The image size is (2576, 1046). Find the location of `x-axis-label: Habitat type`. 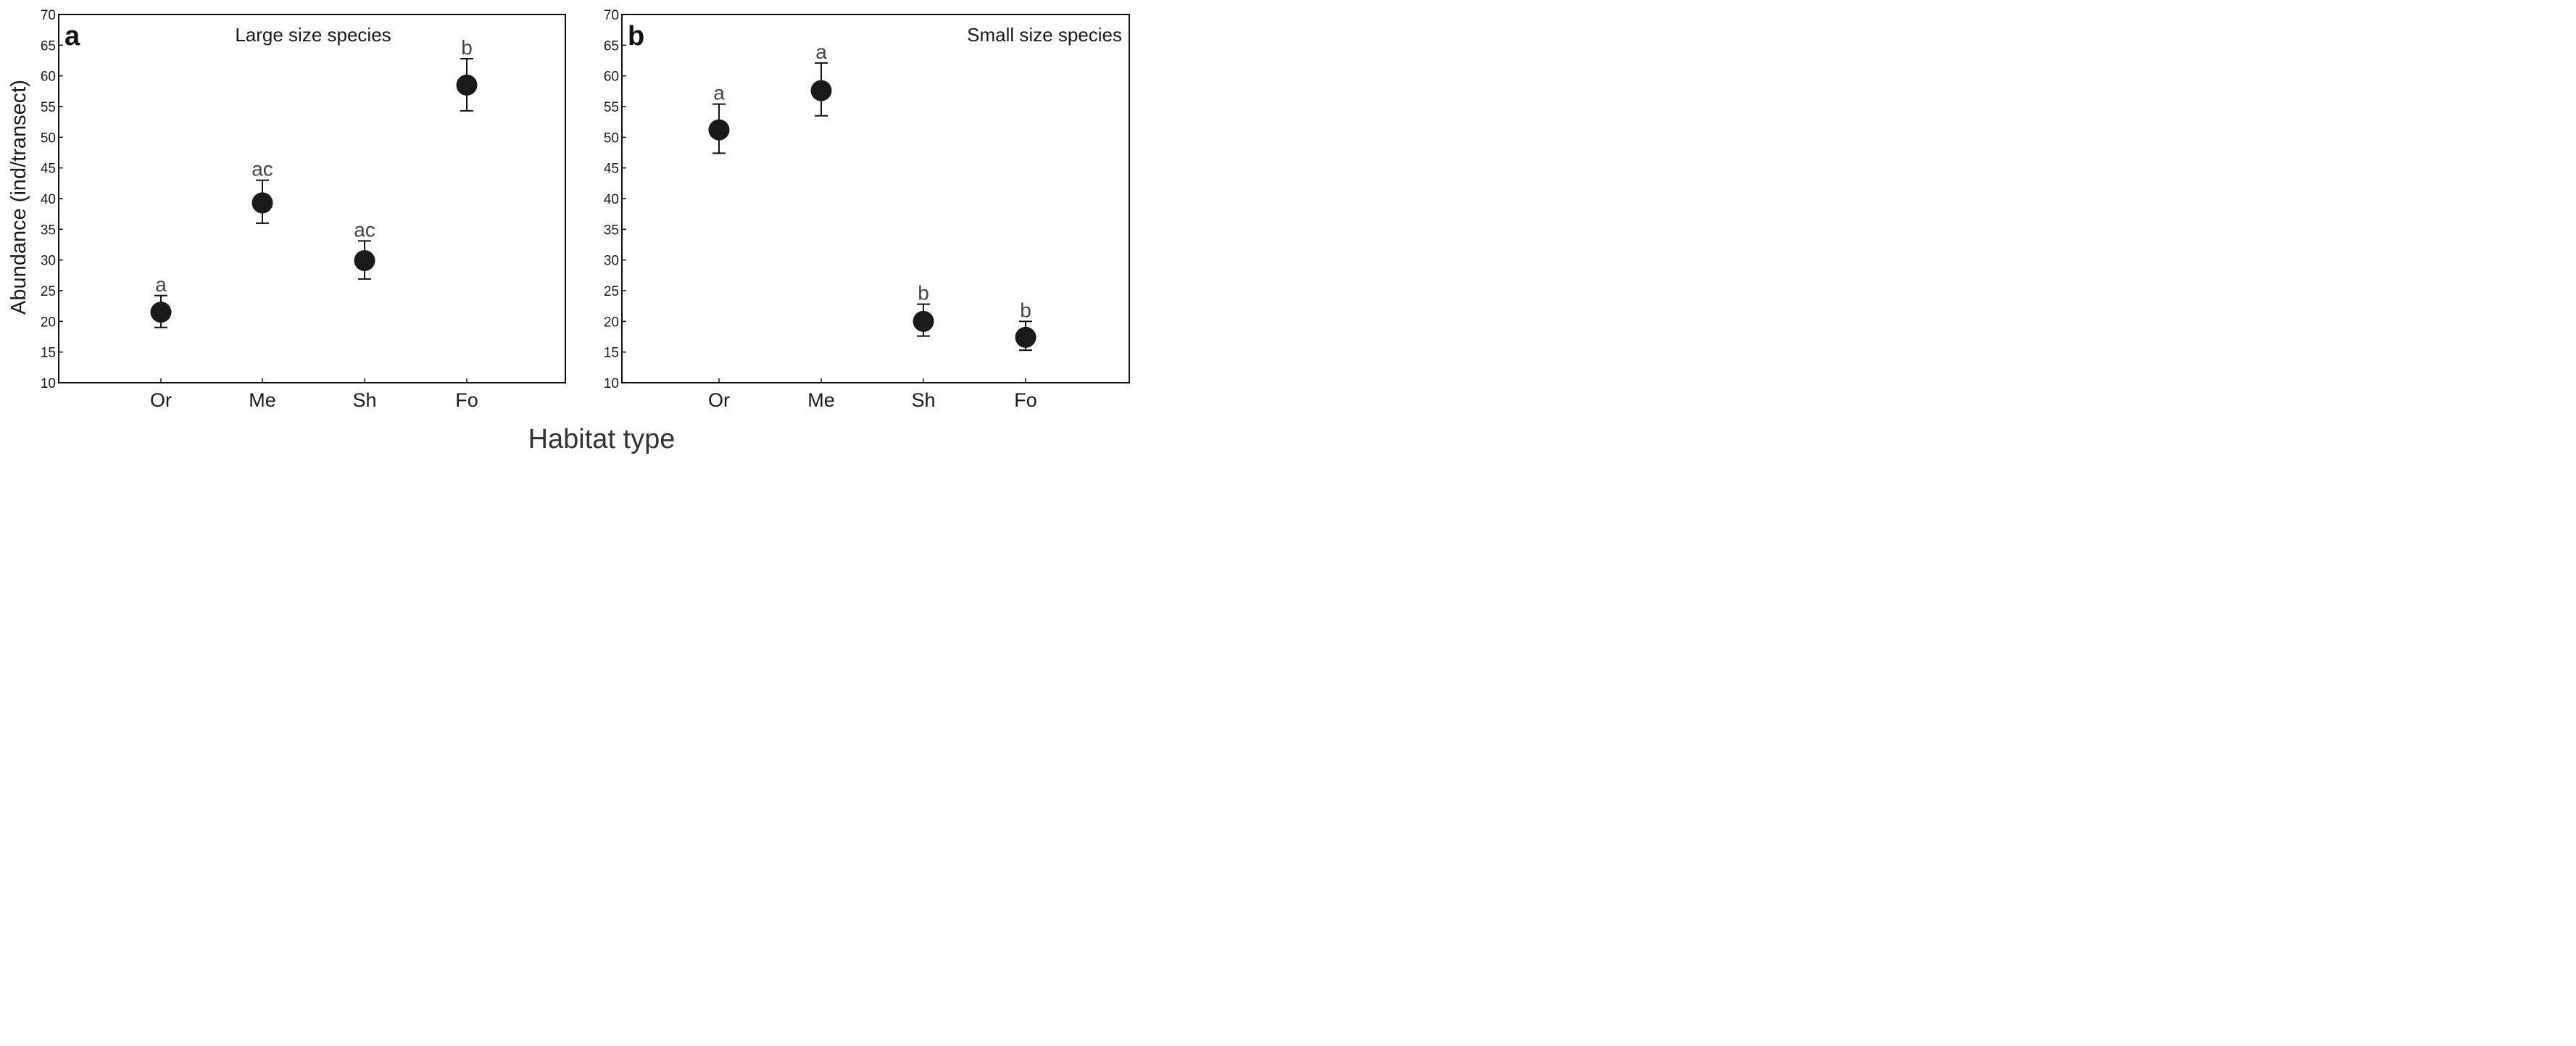

x-axis-label: Habitat type is located at coordinates (602, 439).